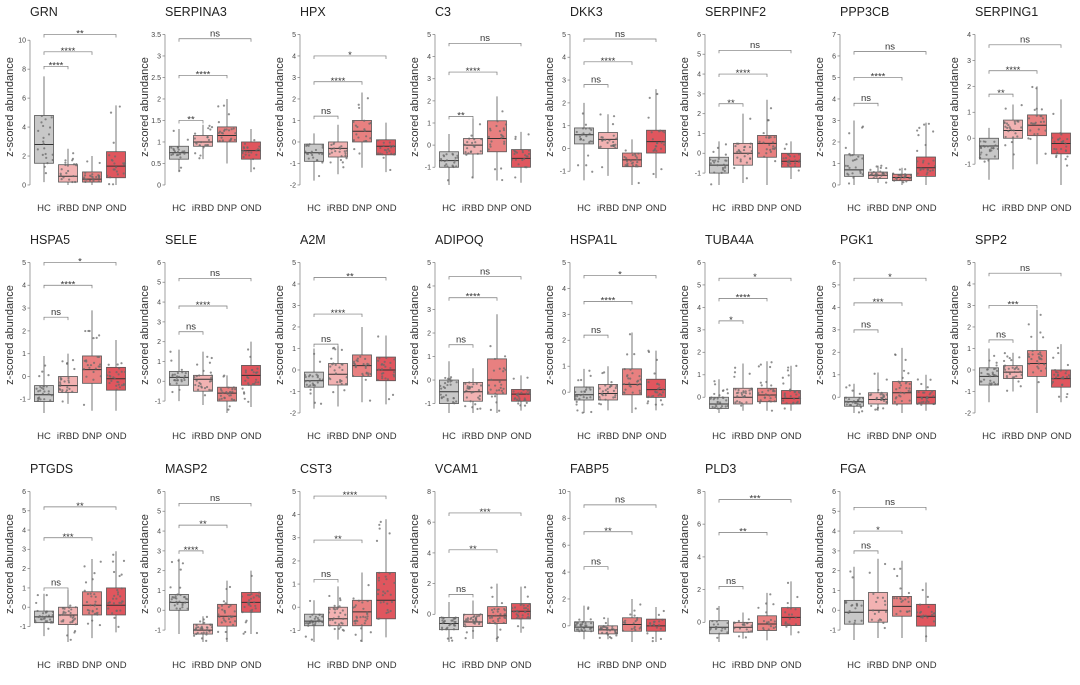 The height and width of the screenshot is (685, 1080). I want to click on x-category-label: HC, so click(314, 208).